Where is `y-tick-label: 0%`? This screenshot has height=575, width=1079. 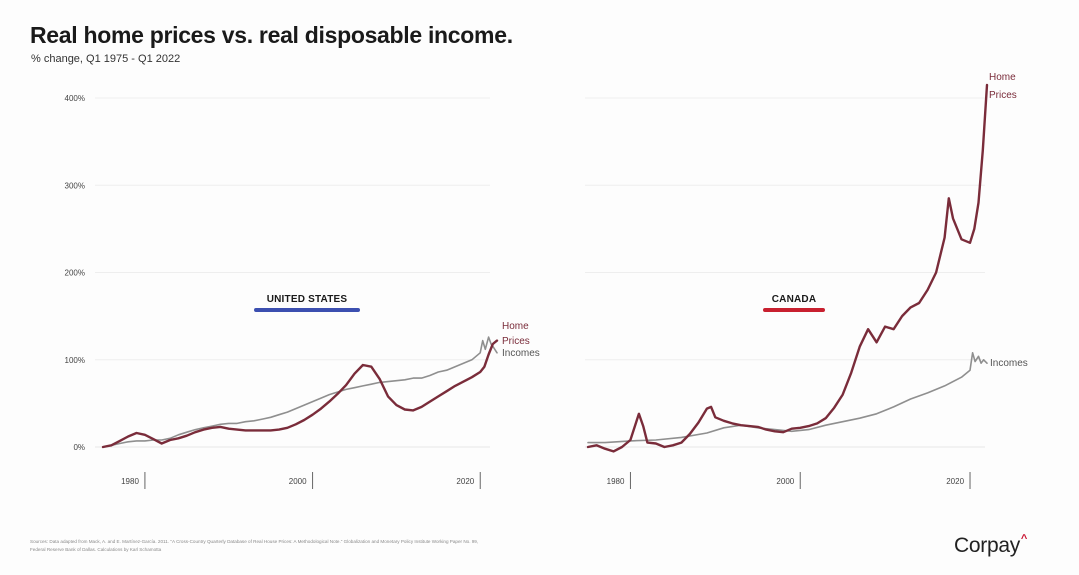
y-tick-label: 0% is located at coordinates (79, 447).